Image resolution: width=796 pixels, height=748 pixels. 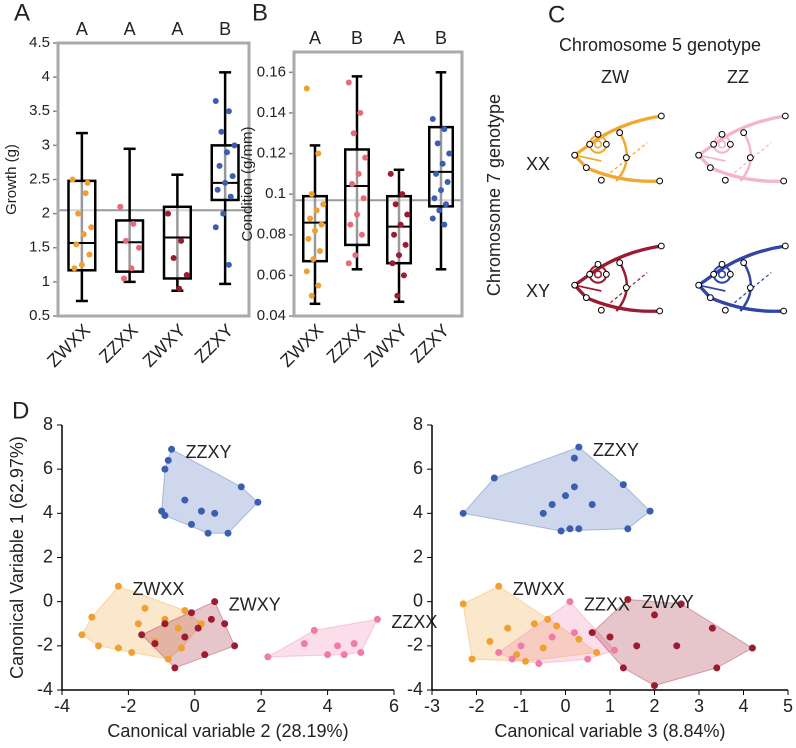 I want to click on column-label: ZW, so click(x=615, y=77).